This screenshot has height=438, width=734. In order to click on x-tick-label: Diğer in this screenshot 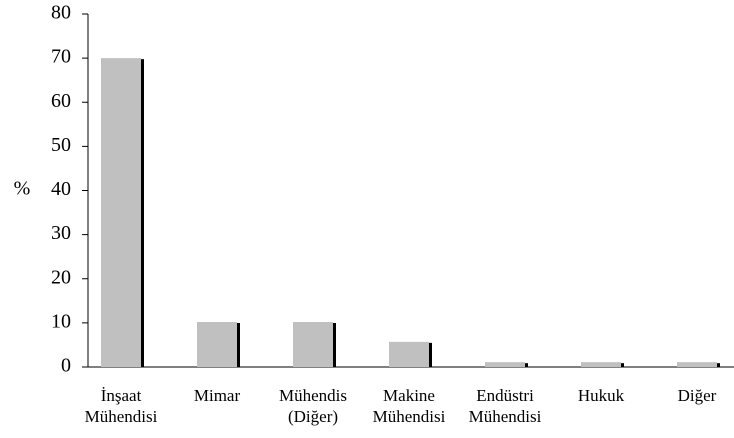, I will do `click(697, 395)`.